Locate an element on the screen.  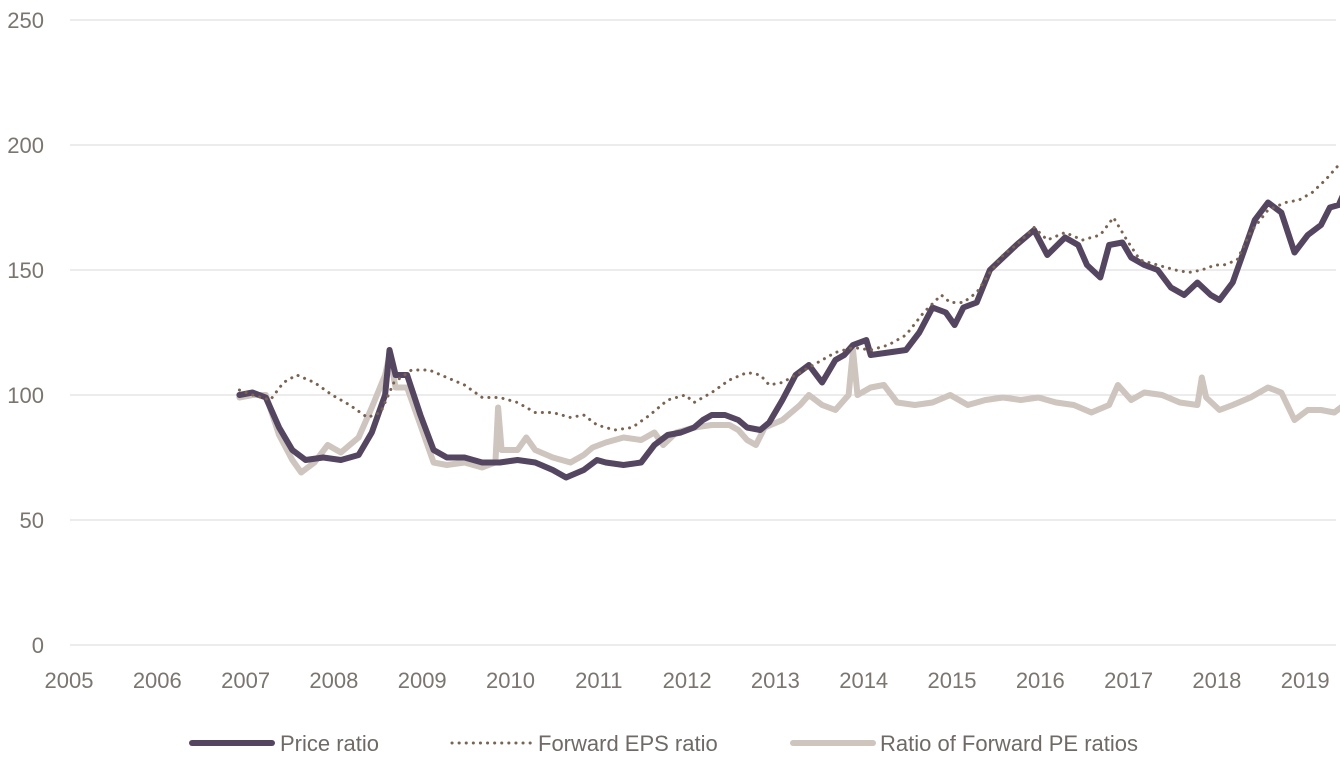
x-tick-label: 2008 is located at coordinates (333, 680).